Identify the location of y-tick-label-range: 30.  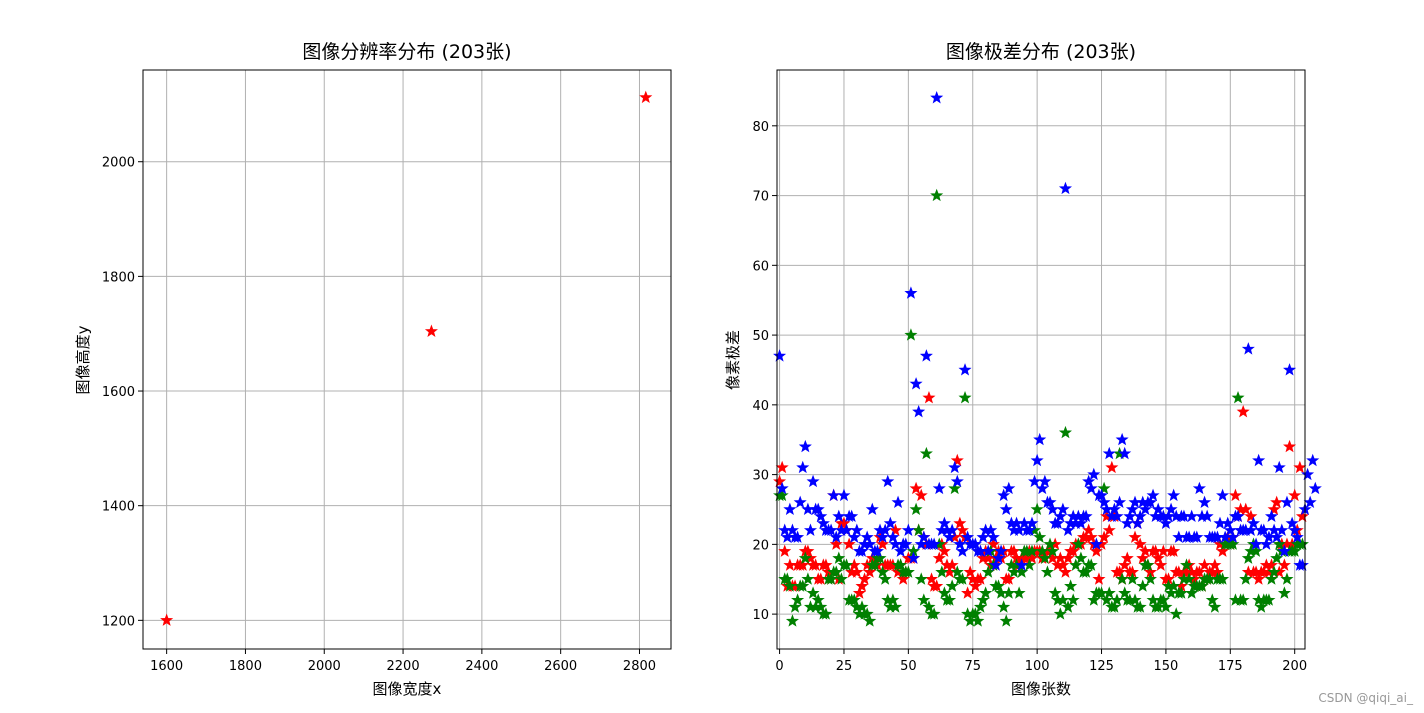
(760, 476).